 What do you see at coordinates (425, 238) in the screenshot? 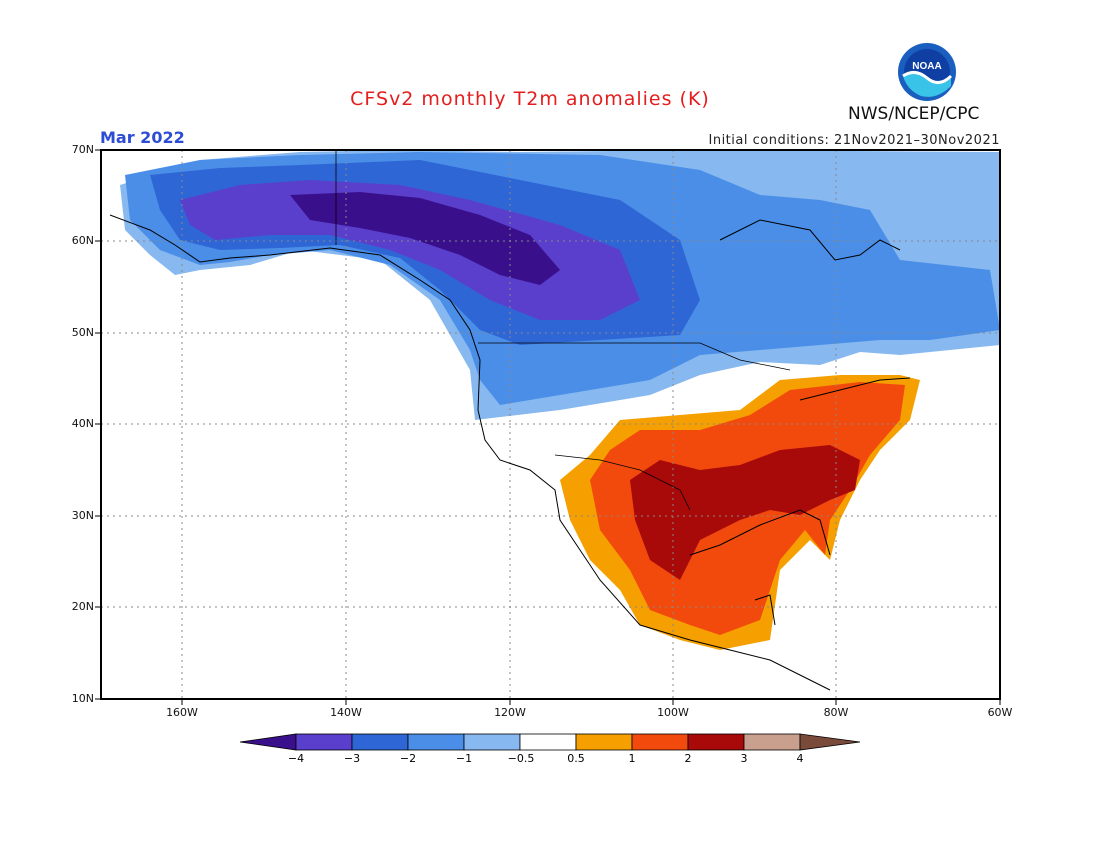
I see `anomaly-region-dark-purple` at bounding box center [425, 238].